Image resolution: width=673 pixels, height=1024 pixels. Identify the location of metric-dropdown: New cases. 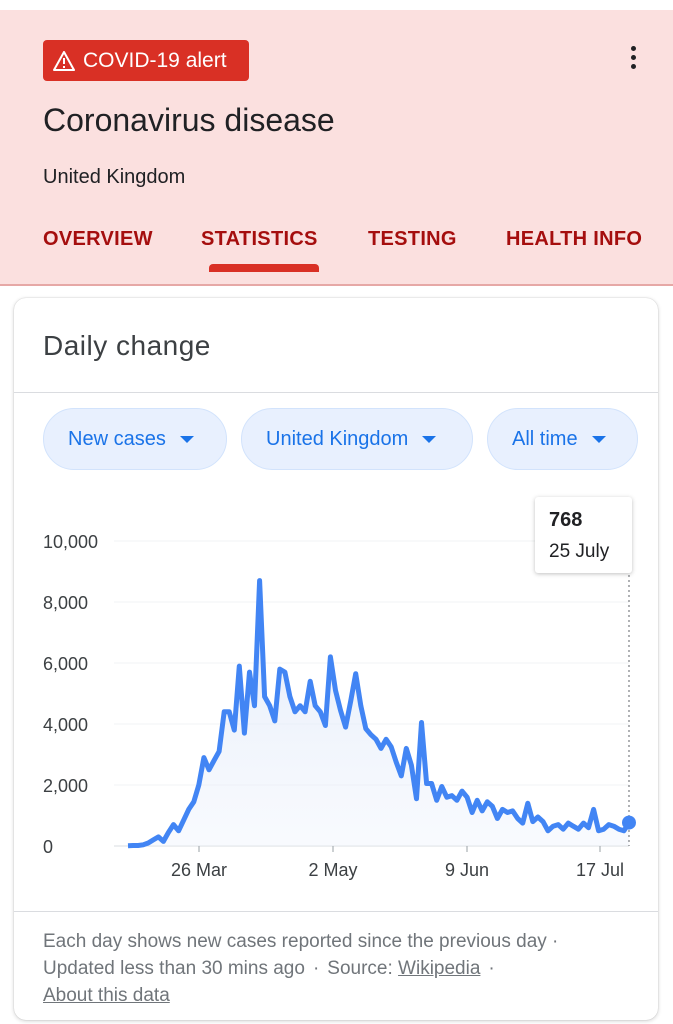
(135, 439).